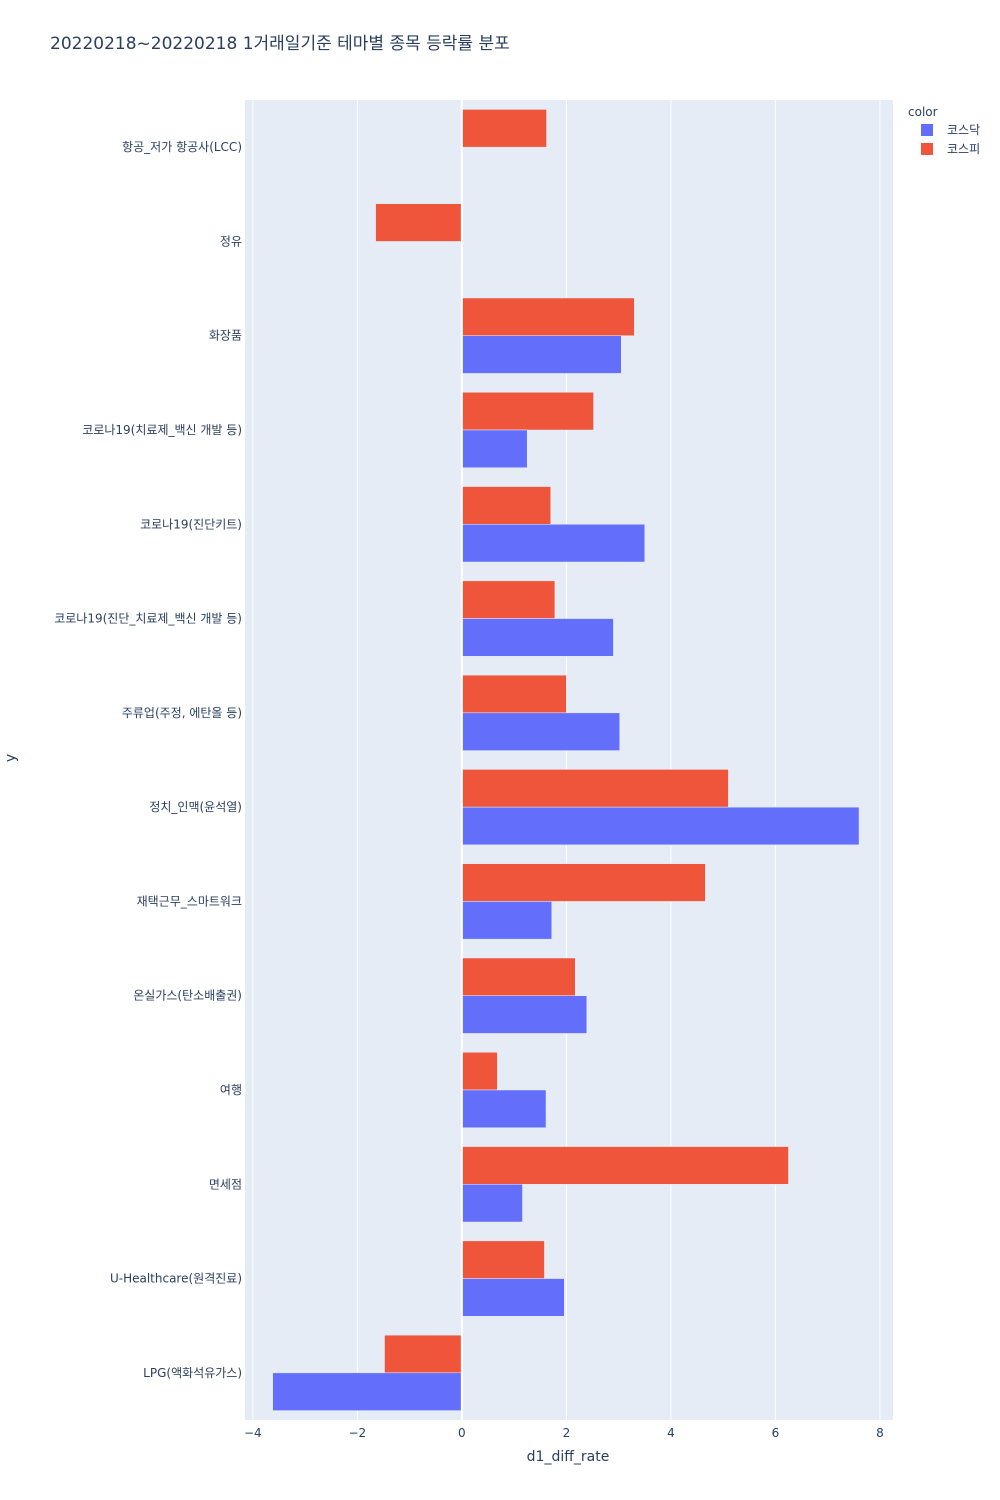  What do you see at coordinates (189, 901) in the screenshot?
I see `y-tick-label: 재택근무_스마트워크` at bounding box center [189, 901].